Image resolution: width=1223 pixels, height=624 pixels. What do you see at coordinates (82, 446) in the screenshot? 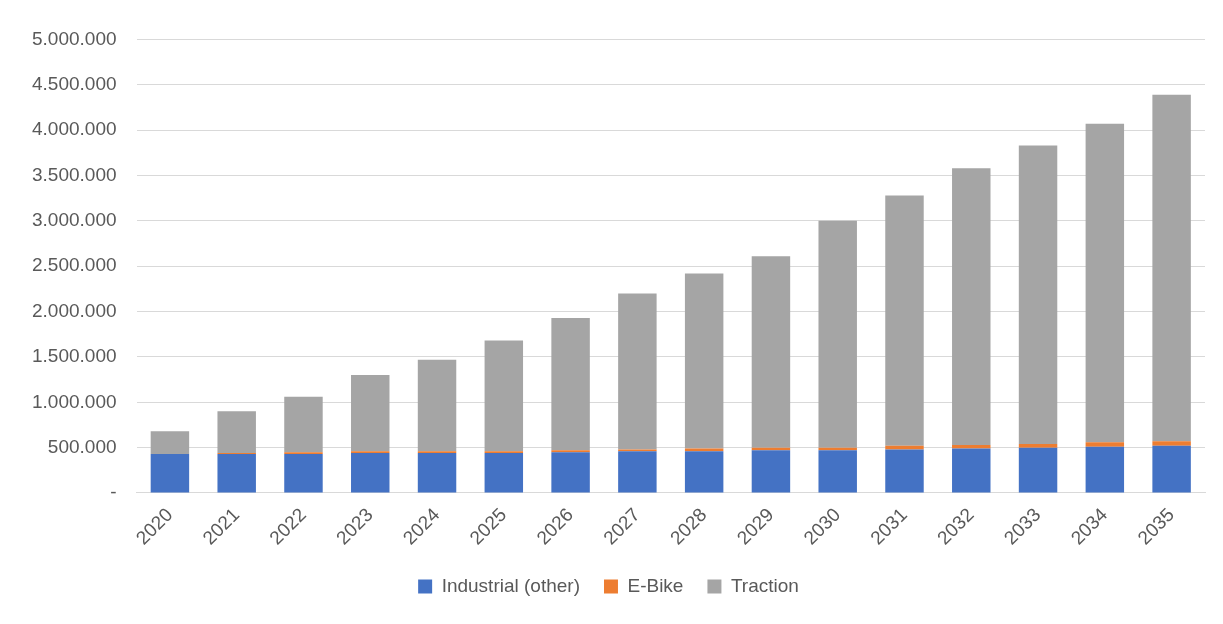
I see `y-tick-label: 500.000` at bounding box center [82, 446].